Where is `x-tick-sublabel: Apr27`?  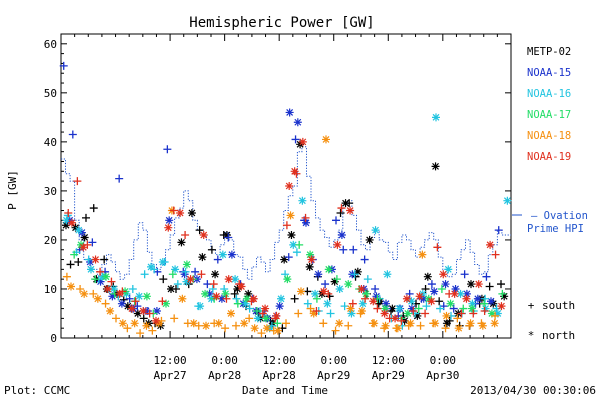 x-tick-sublabel: Apr27 is located at coordinates (170, 375).